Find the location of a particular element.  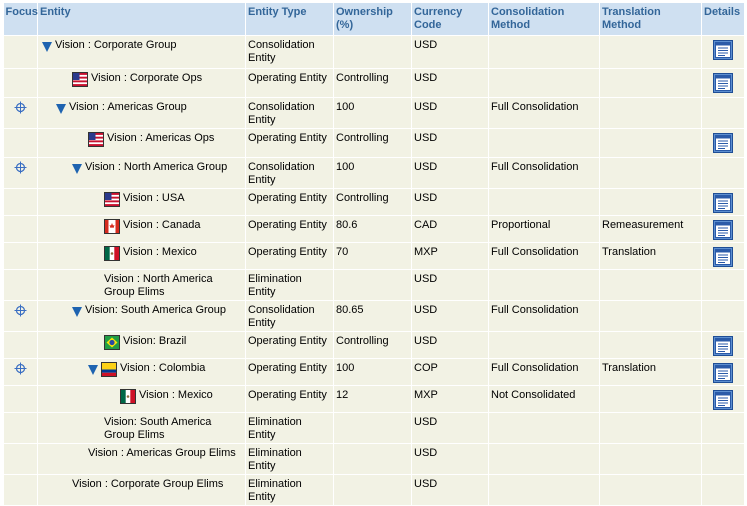

entity-type-cell: Consolidation Entity is located at coordinates (289, 113).